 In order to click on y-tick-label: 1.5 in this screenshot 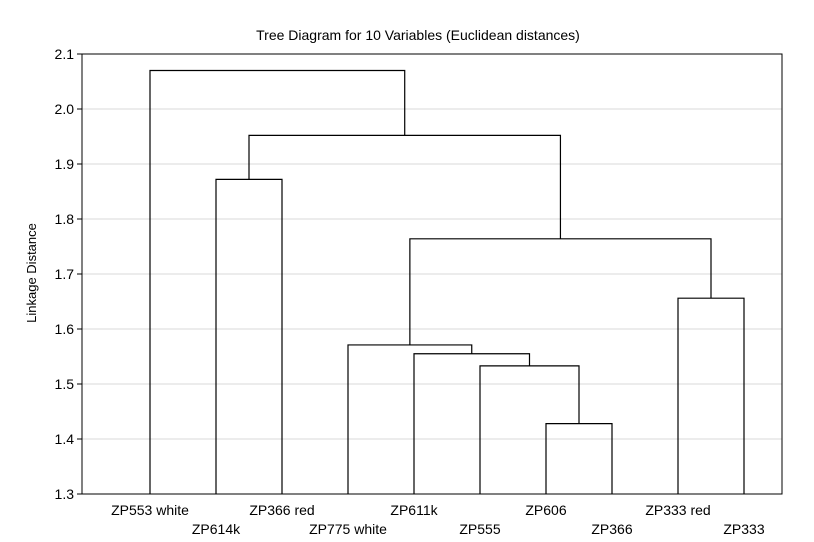, I will do `click(65, 384)`.